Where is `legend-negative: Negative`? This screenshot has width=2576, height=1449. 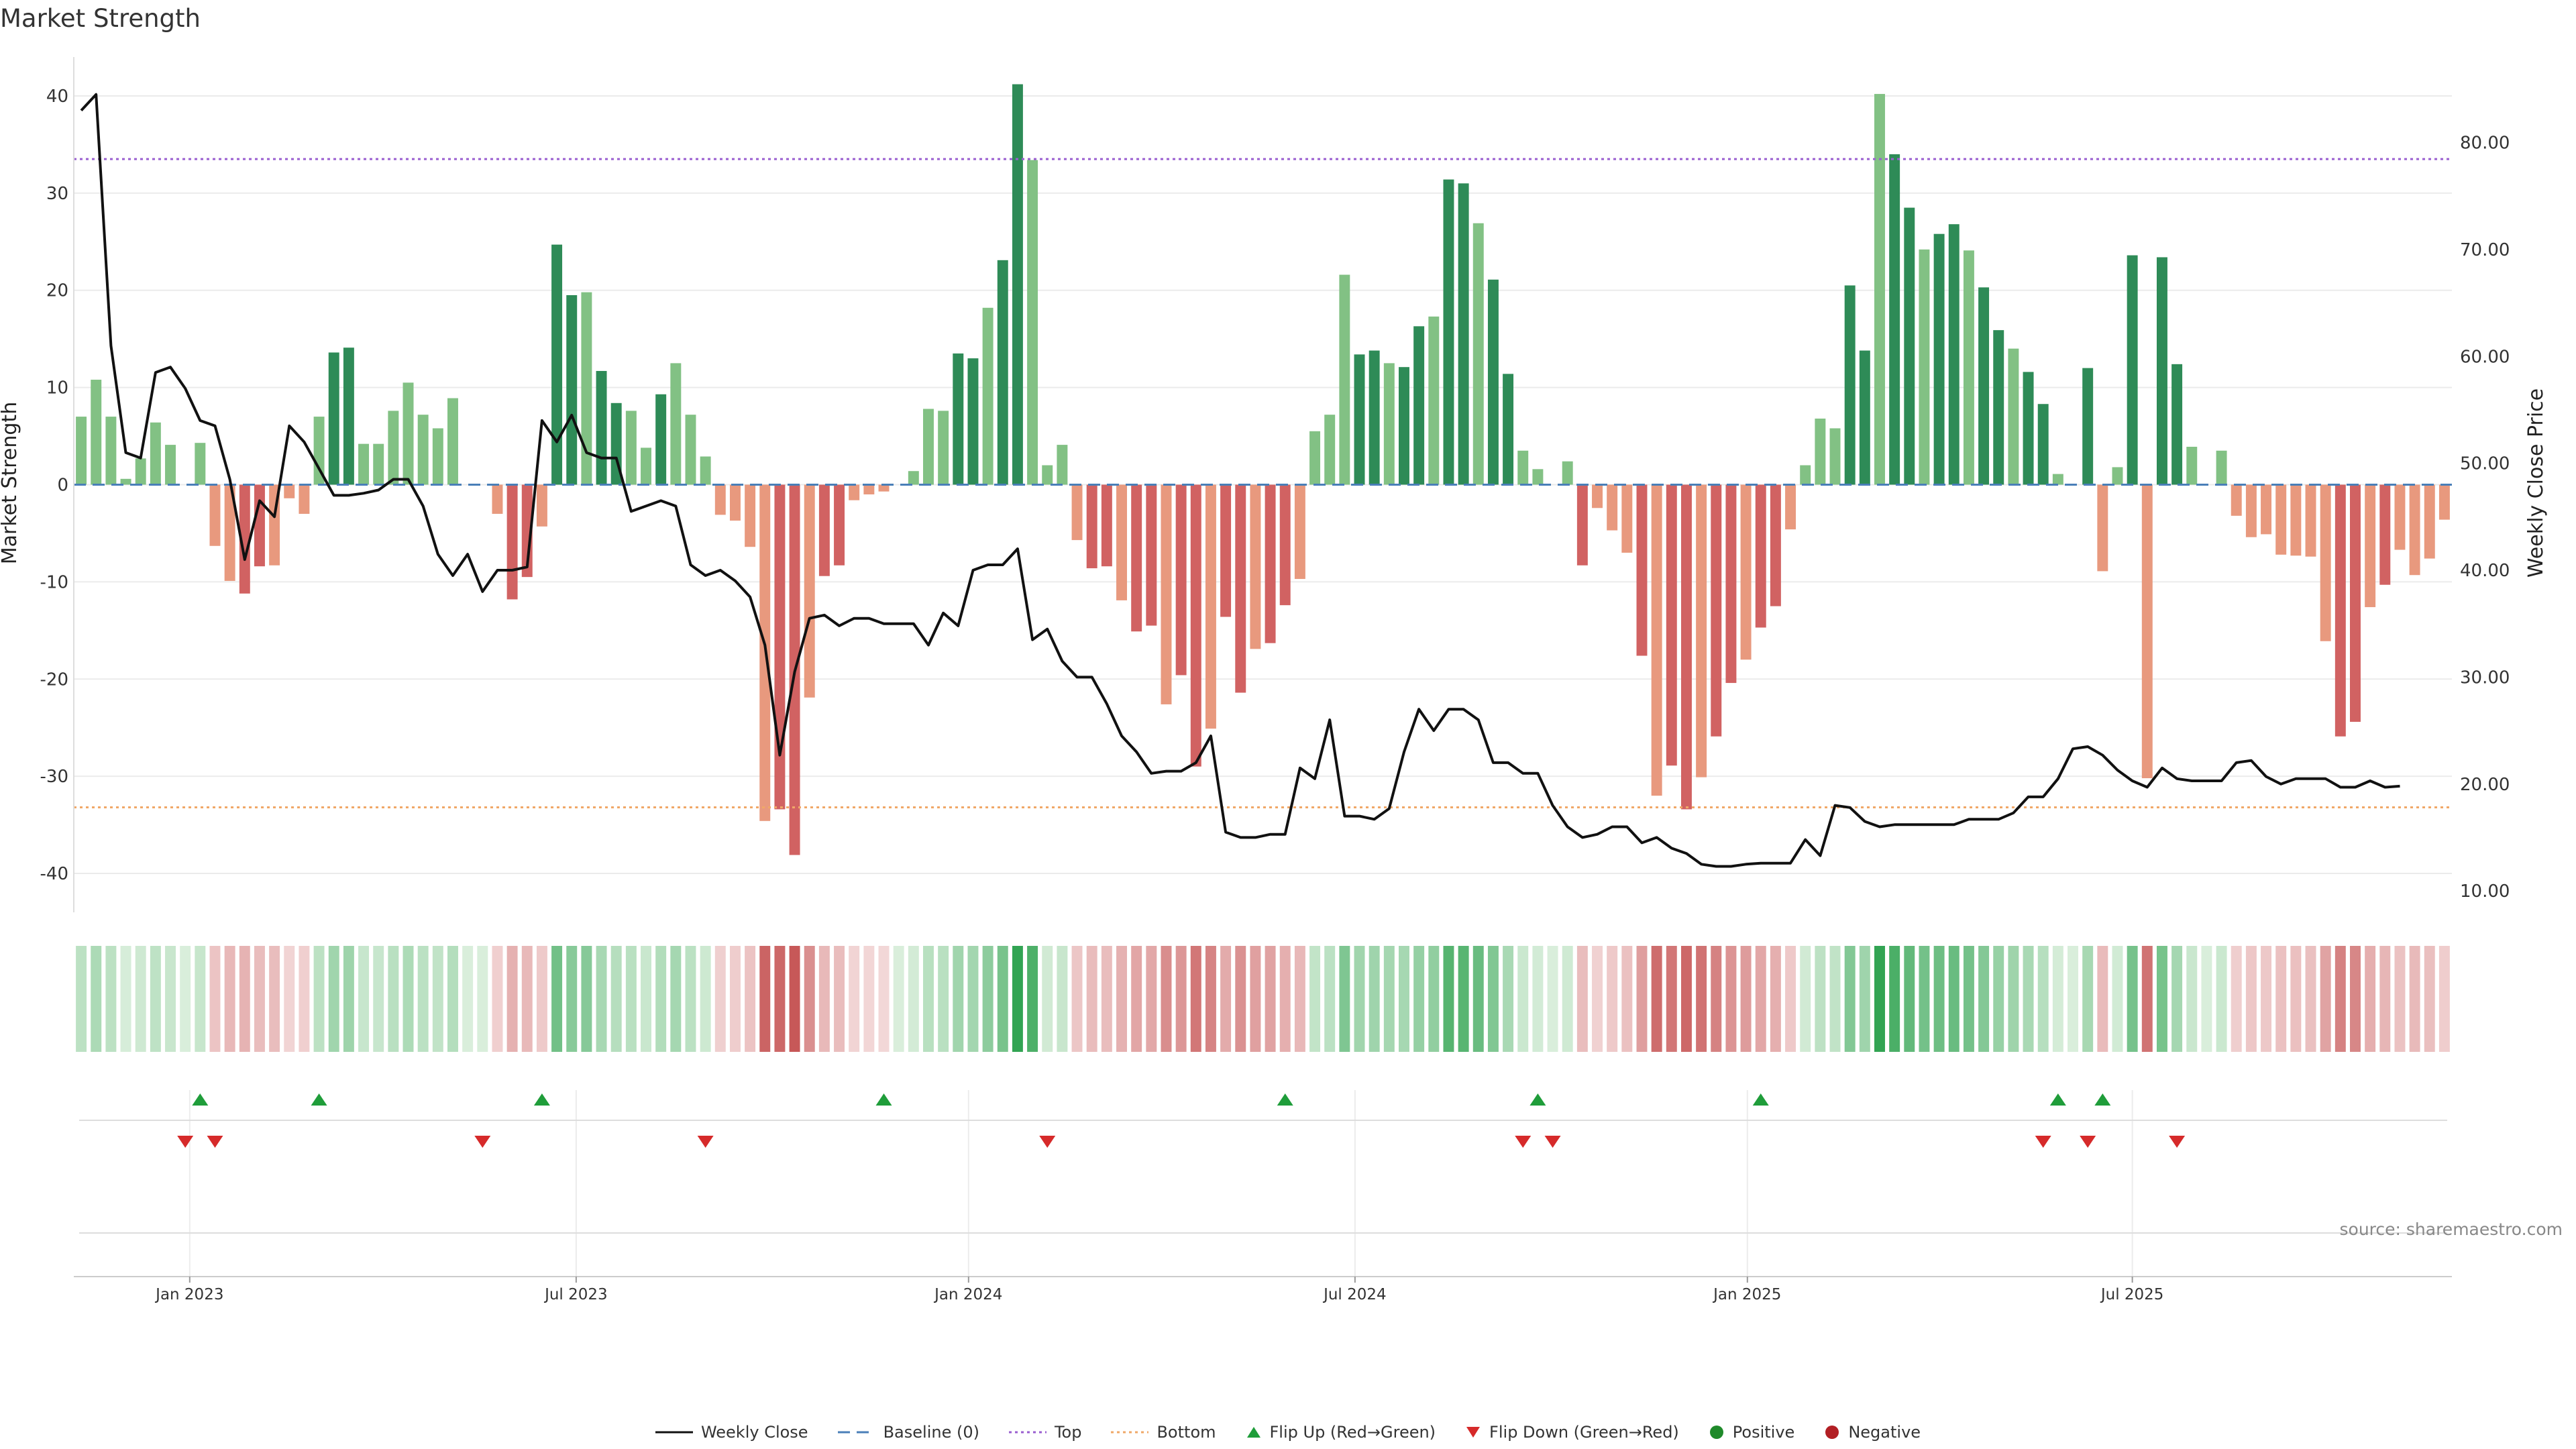 legend-negative: Negative is located at coordinates (1872, 1432).